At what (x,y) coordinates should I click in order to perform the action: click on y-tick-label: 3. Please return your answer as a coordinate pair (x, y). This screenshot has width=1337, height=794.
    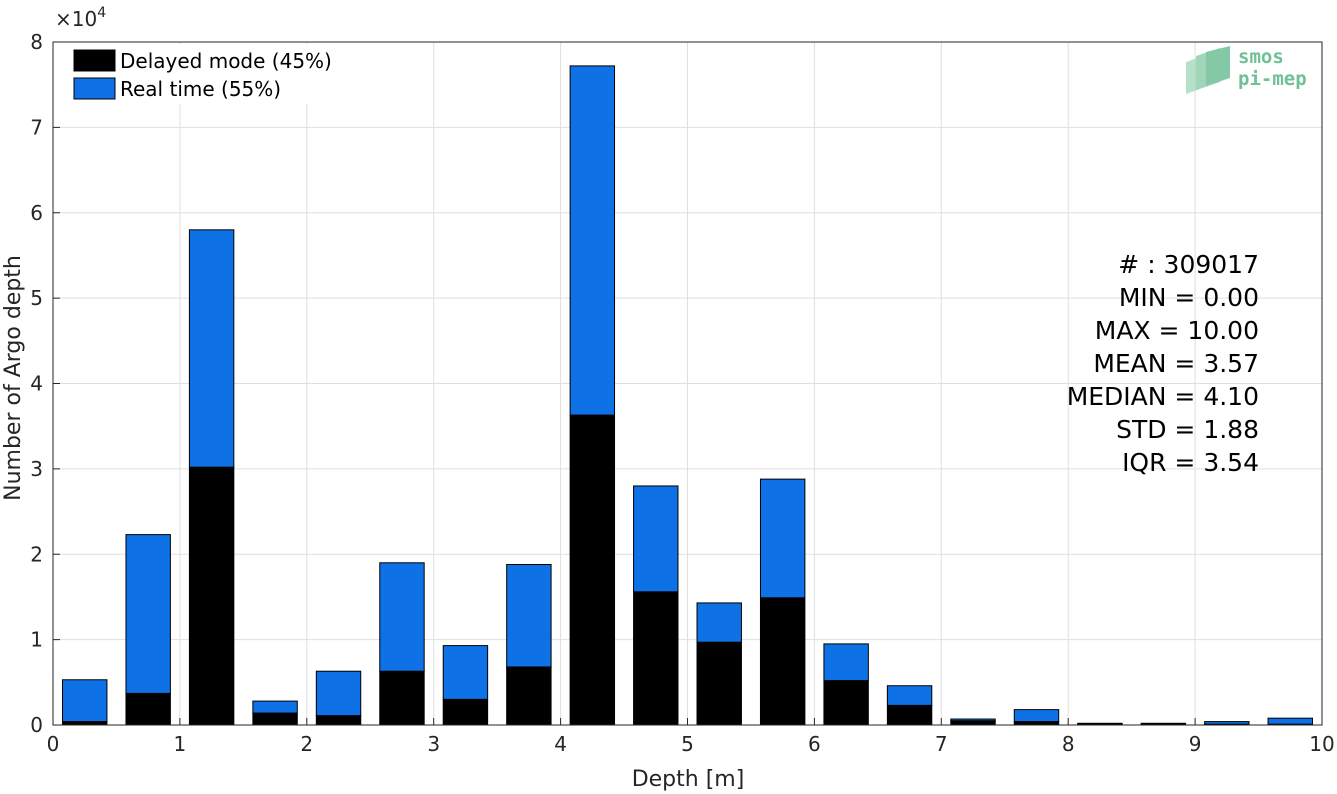
    Looking at the image, I should click on (36, 469).